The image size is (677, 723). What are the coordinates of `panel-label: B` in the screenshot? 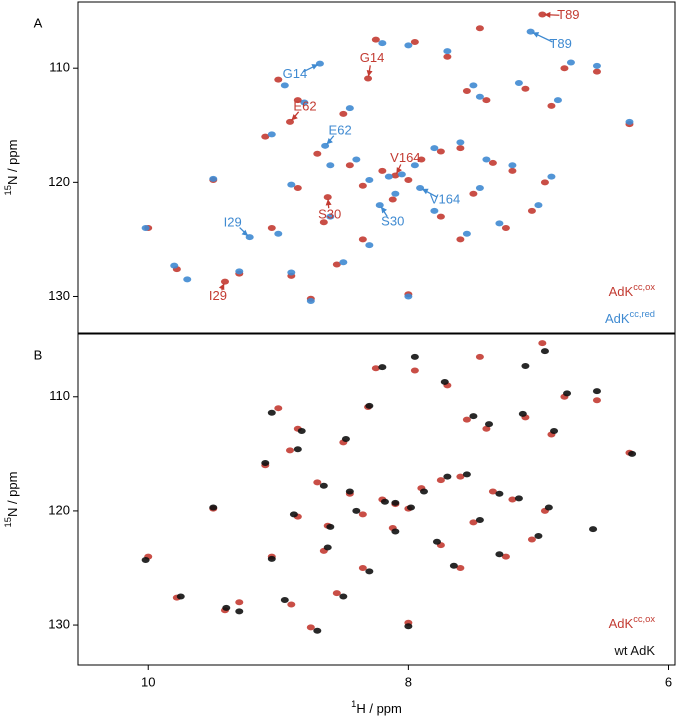 It's located at (38, 354).